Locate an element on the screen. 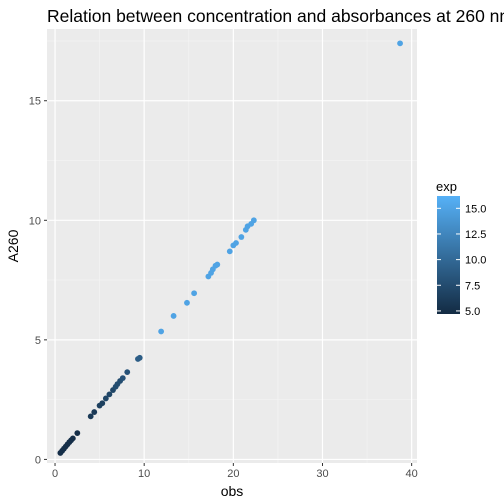 The image size is (504, 504). colorbar is located at coordinates (448, 255).